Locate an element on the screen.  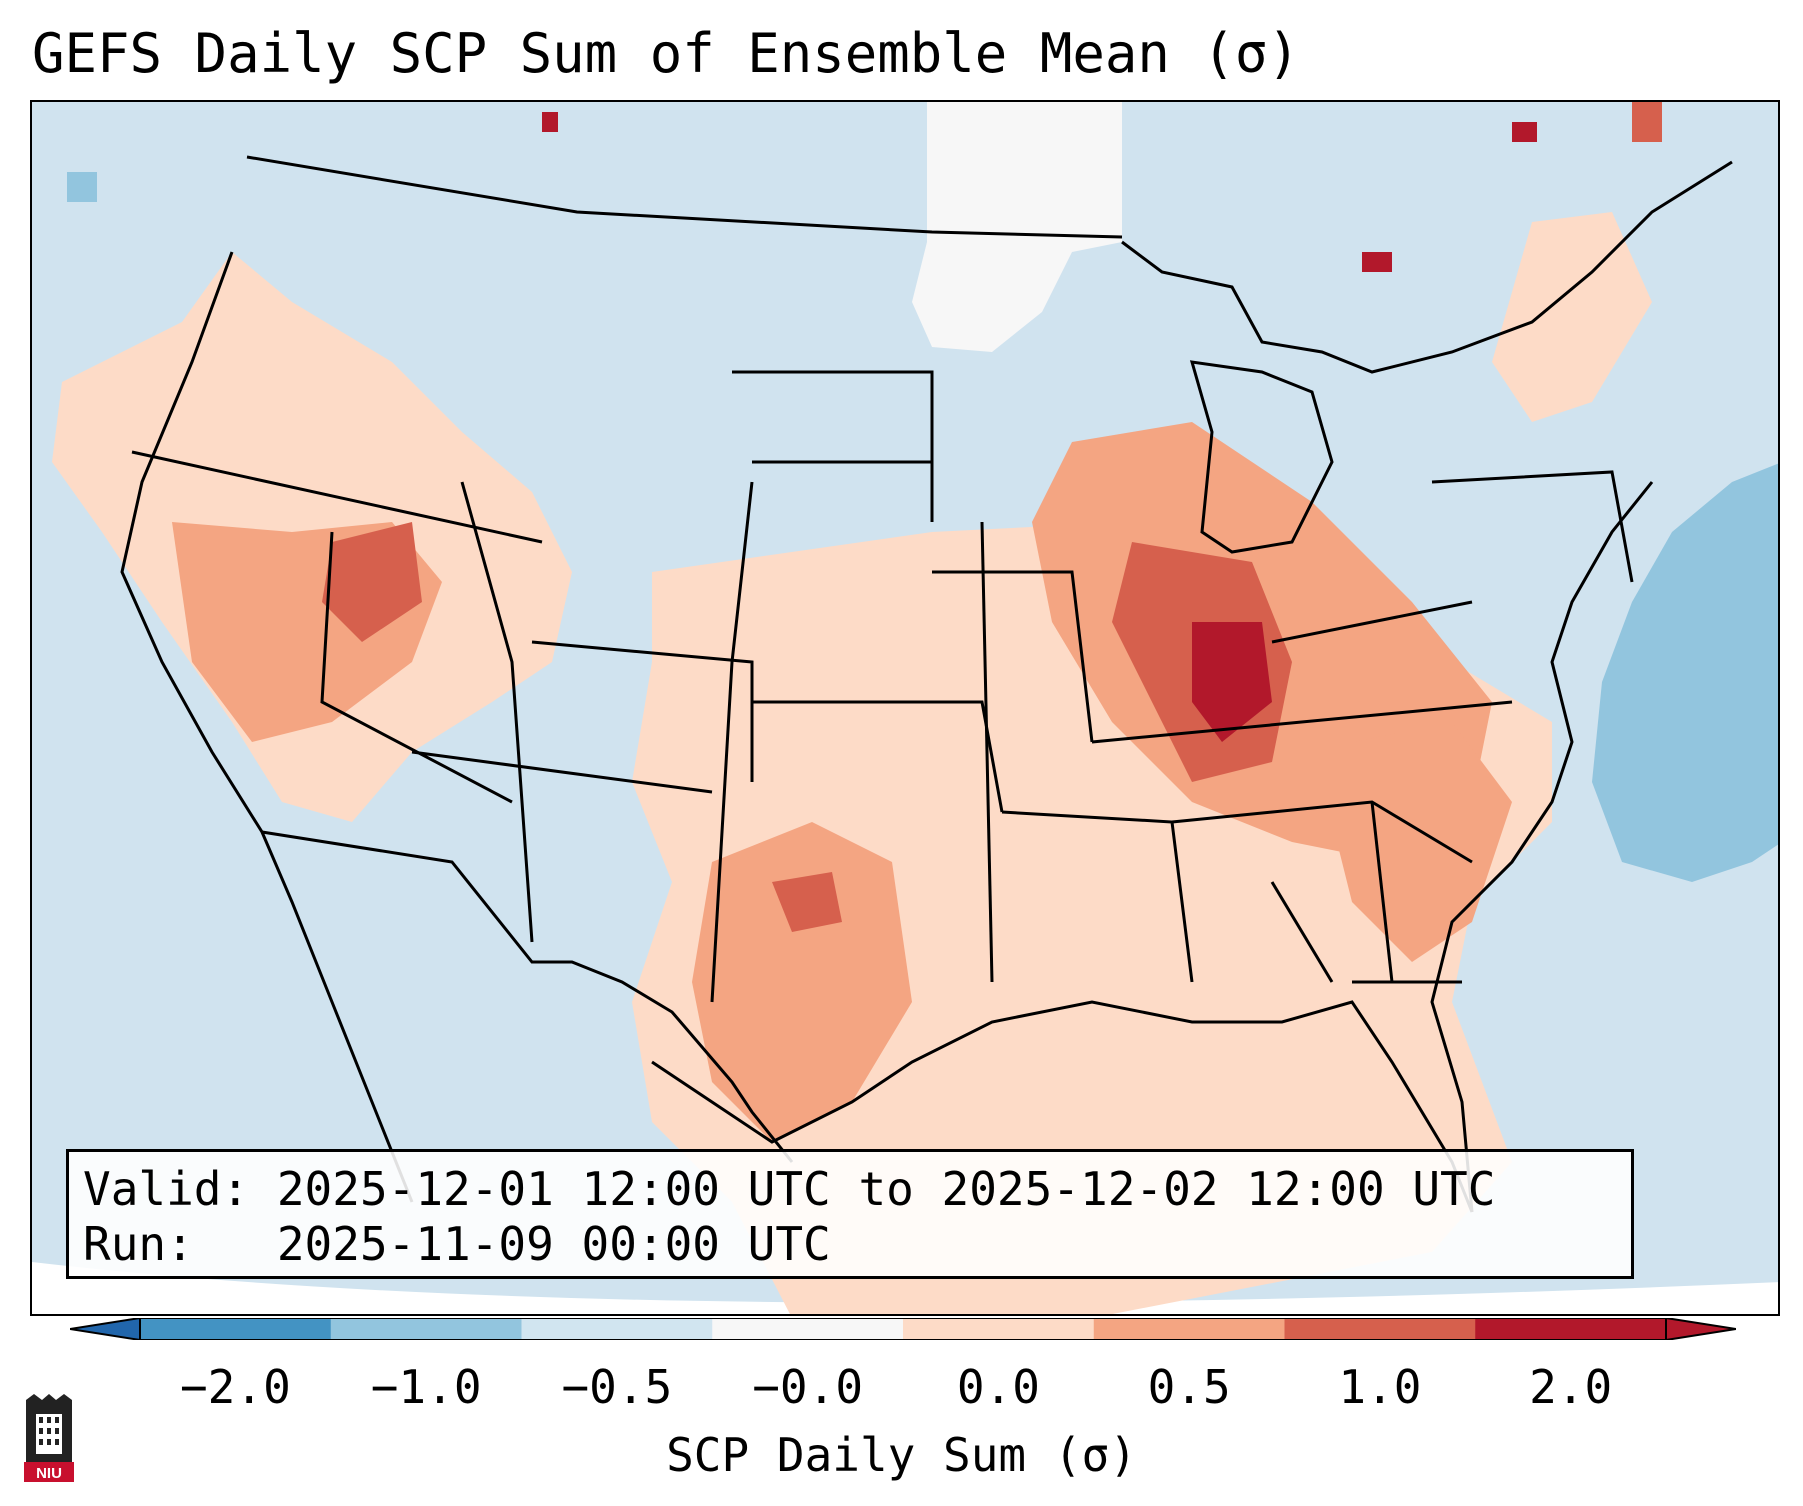
quebec-max-cell is located at coordinates (1524, 132).